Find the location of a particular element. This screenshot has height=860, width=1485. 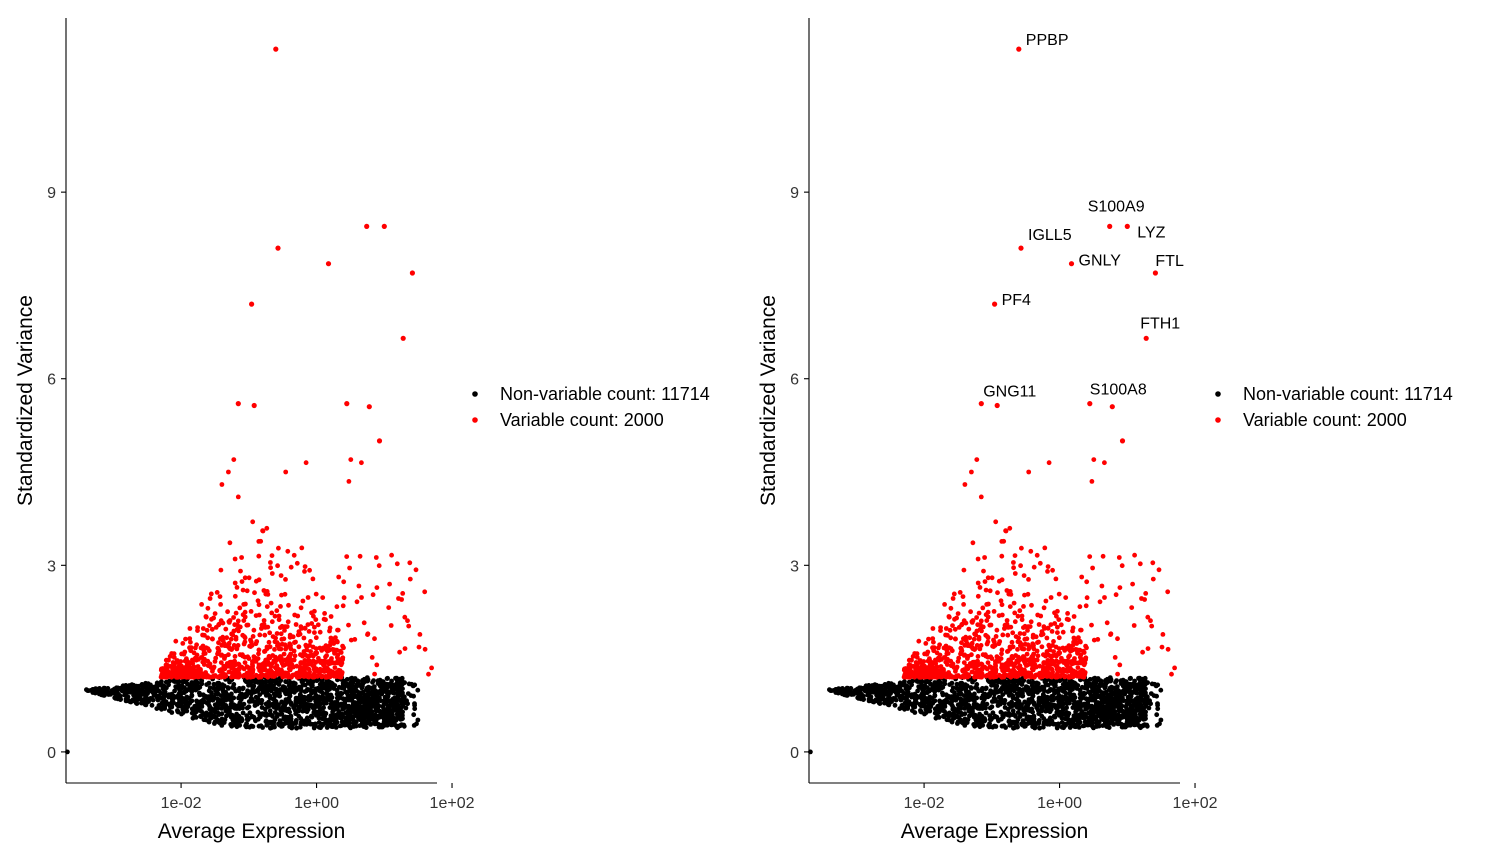

y-tick-label: 6 is located at coordinates (51, 380).